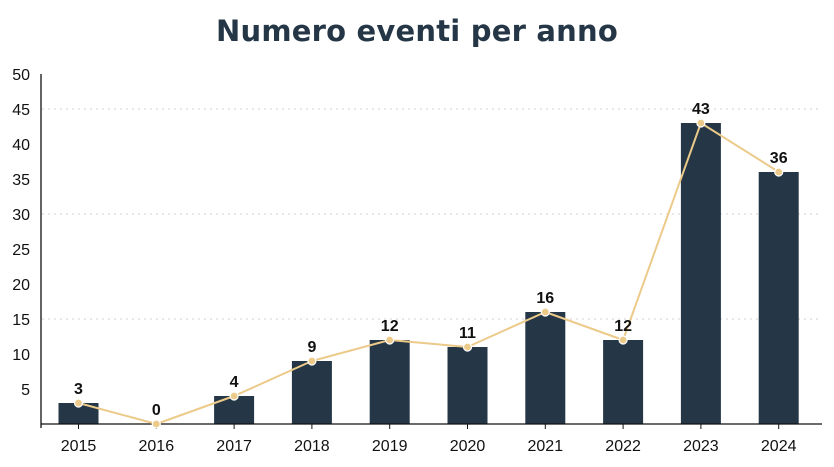 The image size is (834, 467). Describe the element at coordinates (21, 110) in the screenshot. I see `y-tick-label: 45` at that location.